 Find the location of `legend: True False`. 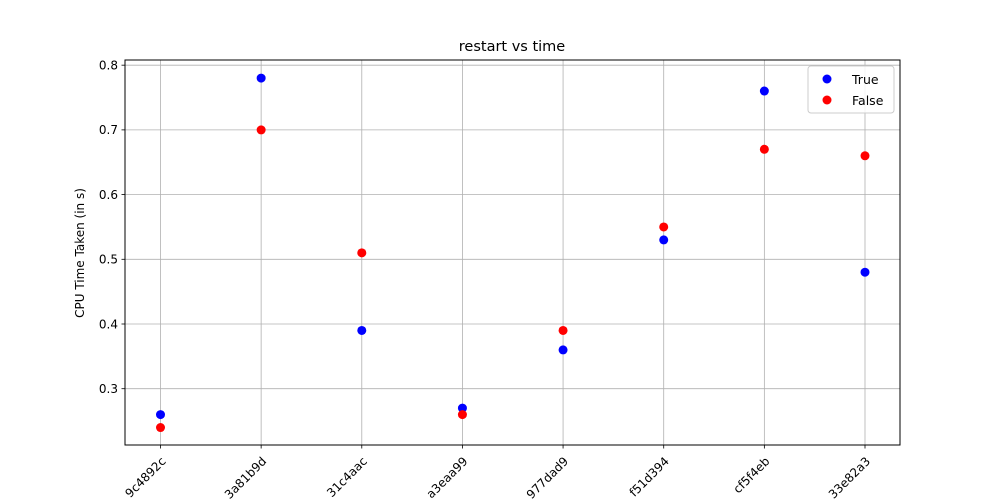

legend: True False is located at coordinates (851, 89).